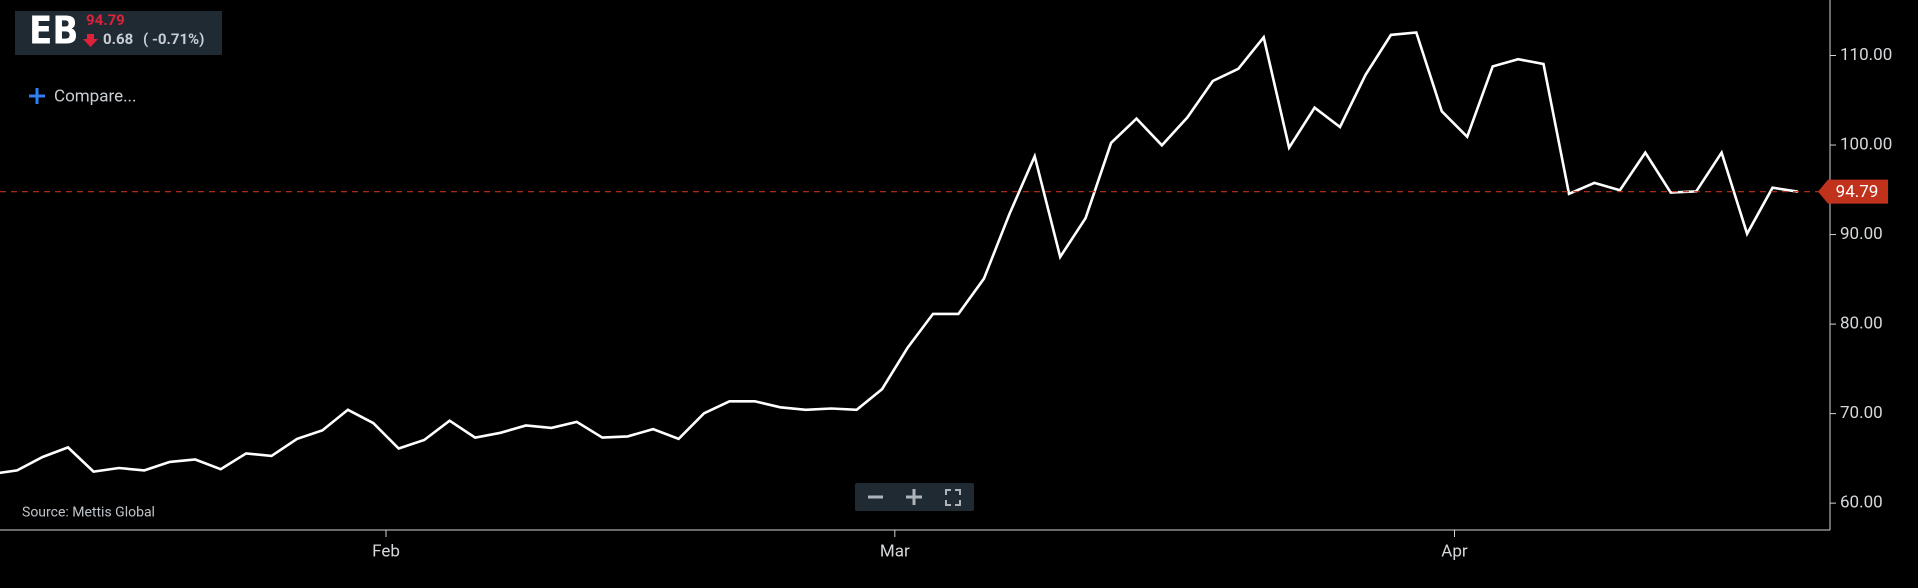 This screenshot has width=1918, height=588. I want to click on last-price-badge, so click(1853, 191).